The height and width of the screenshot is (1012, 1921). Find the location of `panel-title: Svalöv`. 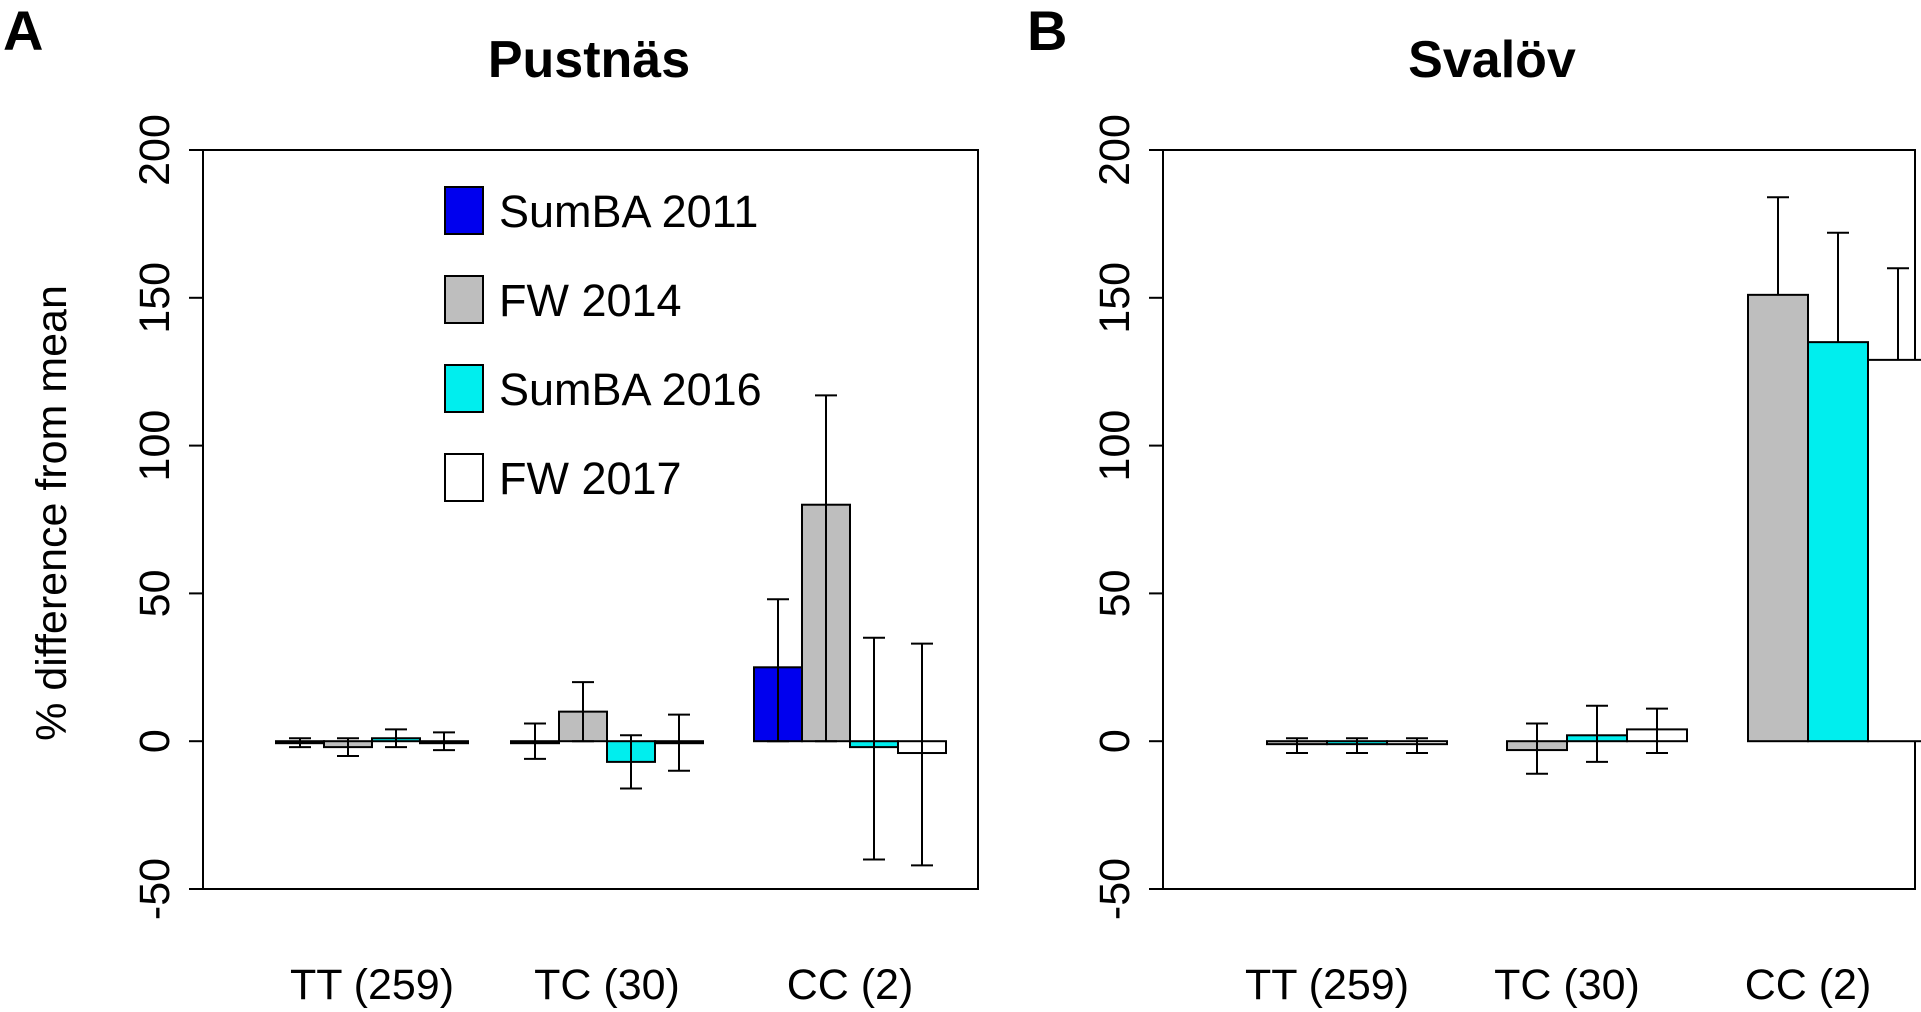

panel-title: Svalöv is located at coordinates (1492, 60).